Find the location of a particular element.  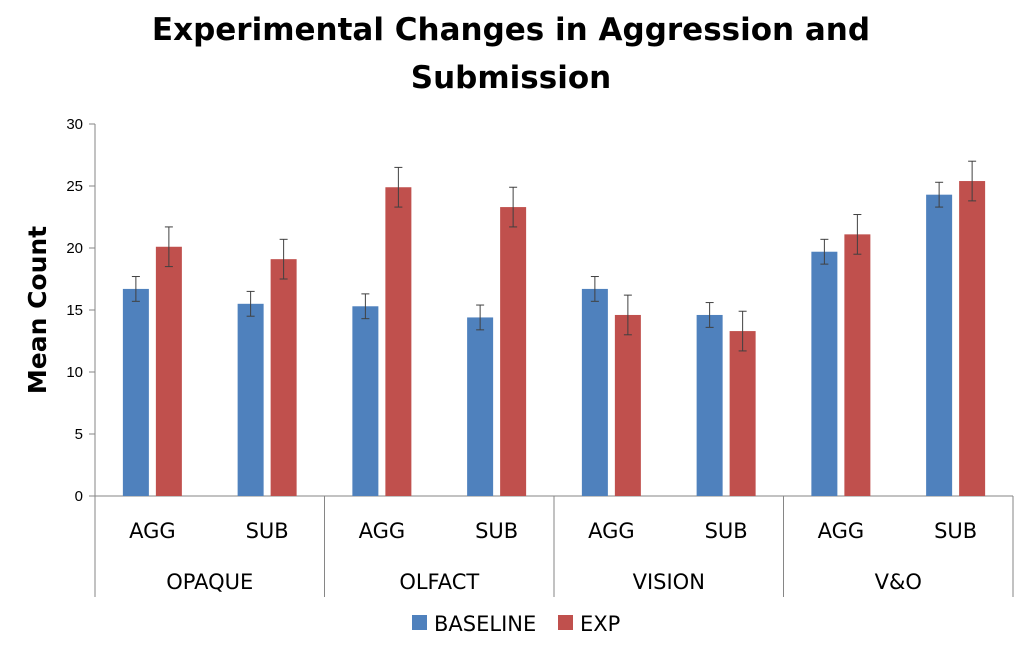

legend: BASELINE EXP is located at coordinates (516, 624).